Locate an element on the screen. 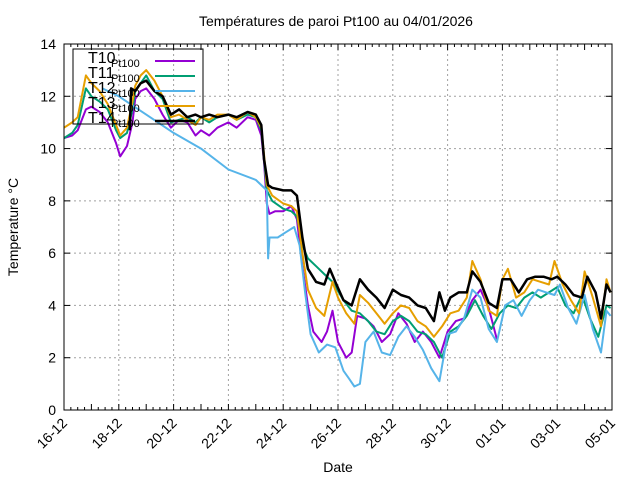  x-tick-label: 03-01 is located at coordinates (545, 433).